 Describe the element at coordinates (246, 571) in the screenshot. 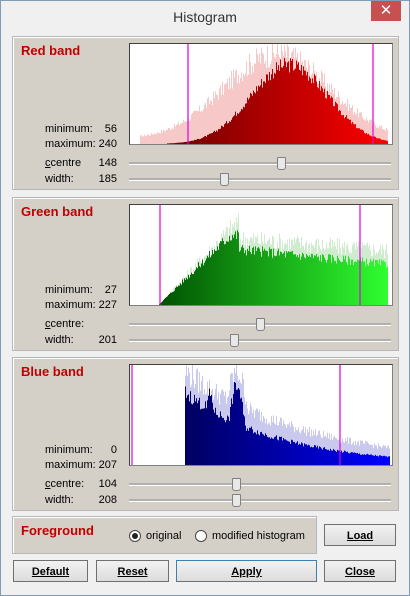

I see `apply-button: Apply` at that location.